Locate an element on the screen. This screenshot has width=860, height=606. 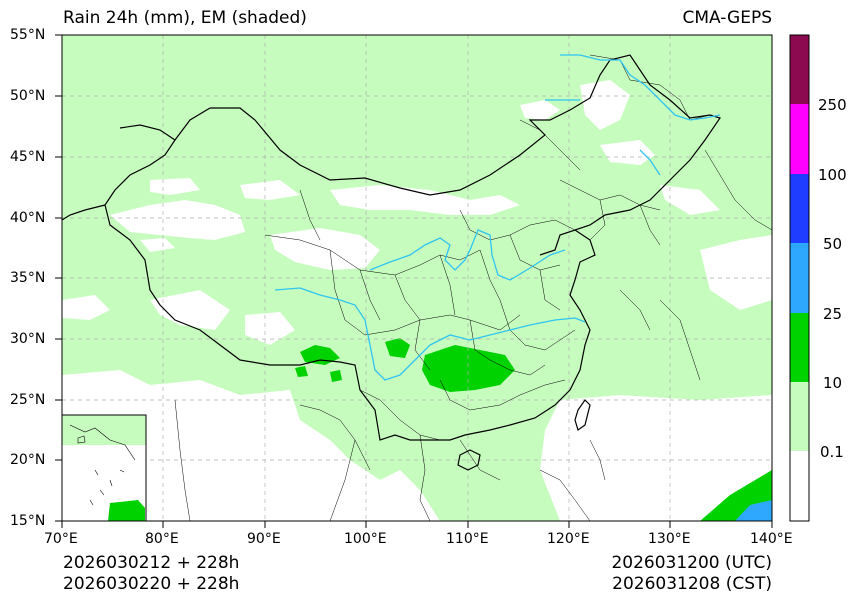
colorbar-label: 100 is located at coordinates (832, 175).